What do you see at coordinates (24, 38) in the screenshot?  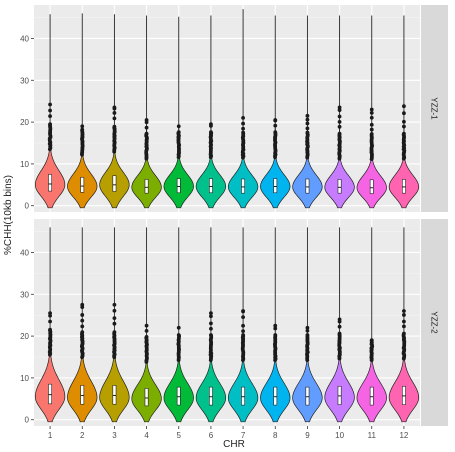 I see `y-tick-label: 40` at bounding box center [24, 38].